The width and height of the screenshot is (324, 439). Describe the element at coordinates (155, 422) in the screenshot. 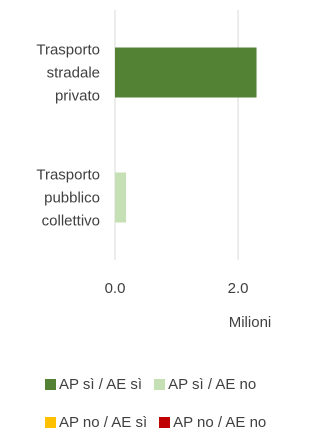

I see `legend-row-2: AP no / AE sì AP no / AE no` at that location.